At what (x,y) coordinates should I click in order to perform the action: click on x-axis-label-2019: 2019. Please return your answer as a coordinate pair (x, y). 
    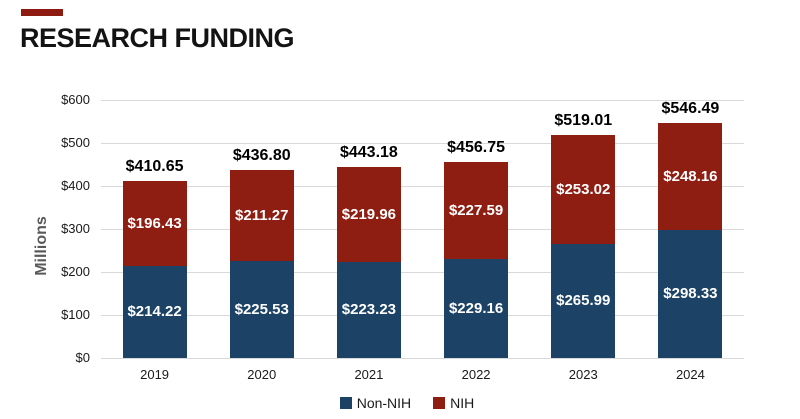
    Looking at the image, I should click on (155, 374).